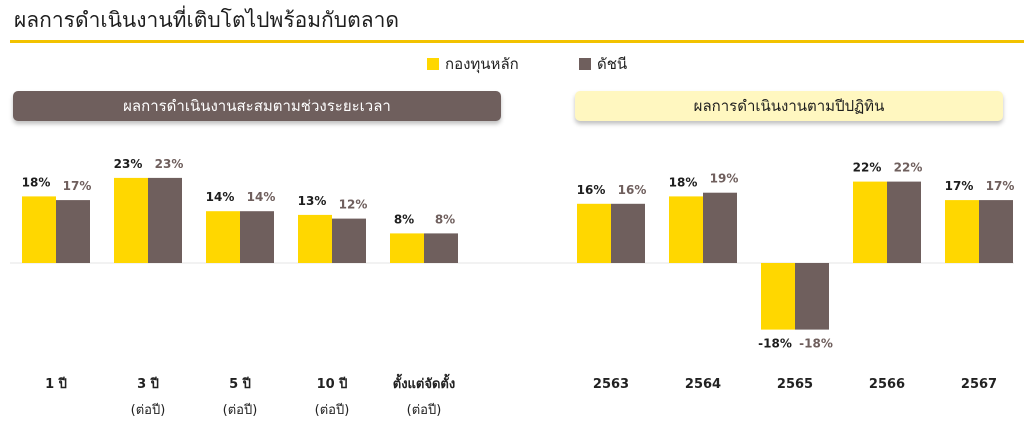 Image resolution: width=1024 pixels, height=424 pixels. I want to click on data-label-index: -18%, so click(816, 344).